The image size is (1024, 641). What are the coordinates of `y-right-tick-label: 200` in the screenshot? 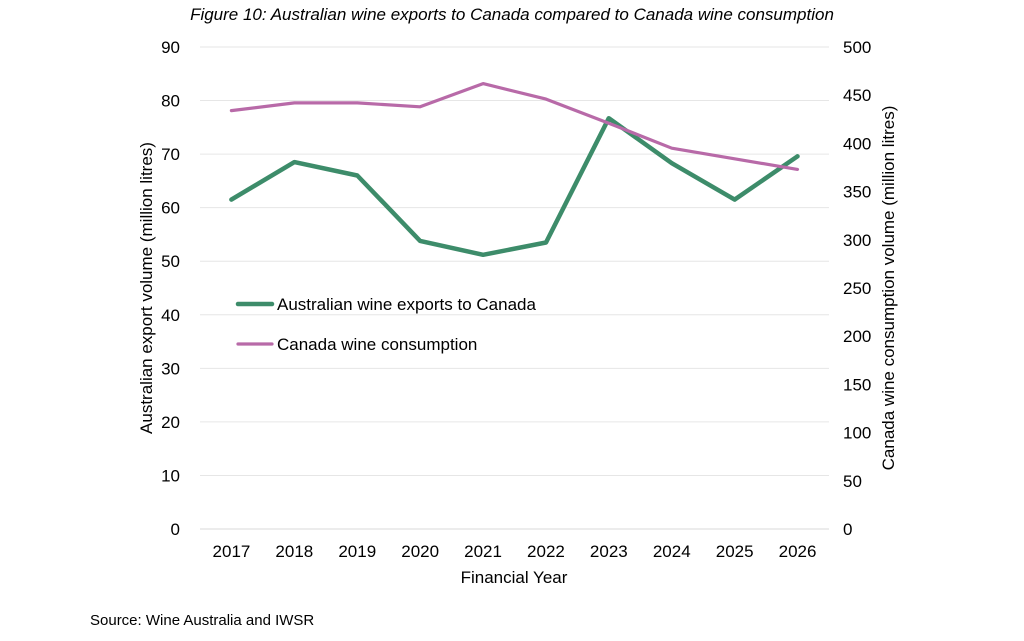 It's located at (857, 336).